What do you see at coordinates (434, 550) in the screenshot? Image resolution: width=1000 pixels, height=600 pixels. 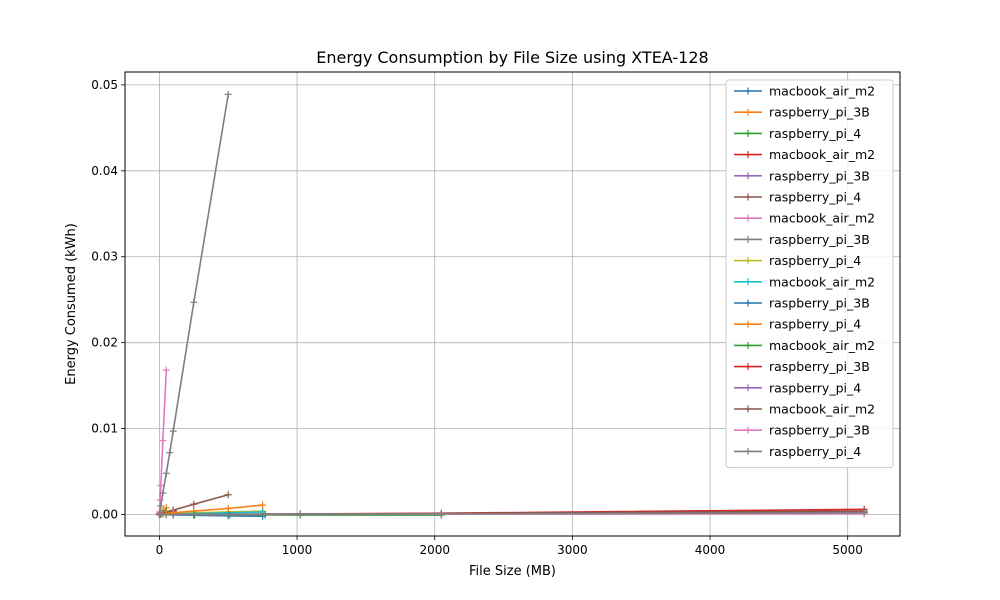 I see `x-tick-label: 2000` at bounding box center [434, 550].